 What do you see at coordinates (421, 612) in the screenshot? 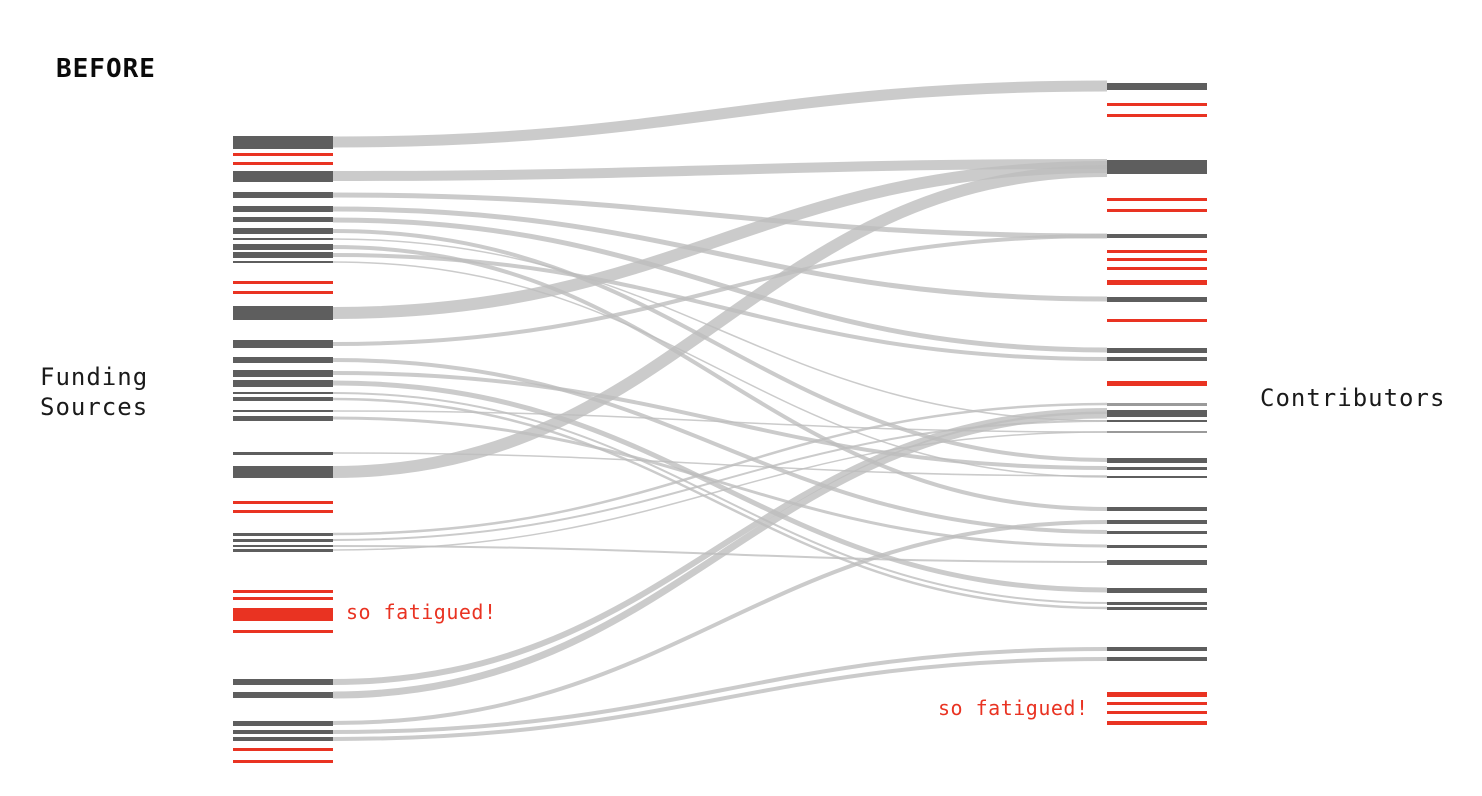
I see `fatigued-annotation-left: so fatigued!` at bounding box center [421, 612].